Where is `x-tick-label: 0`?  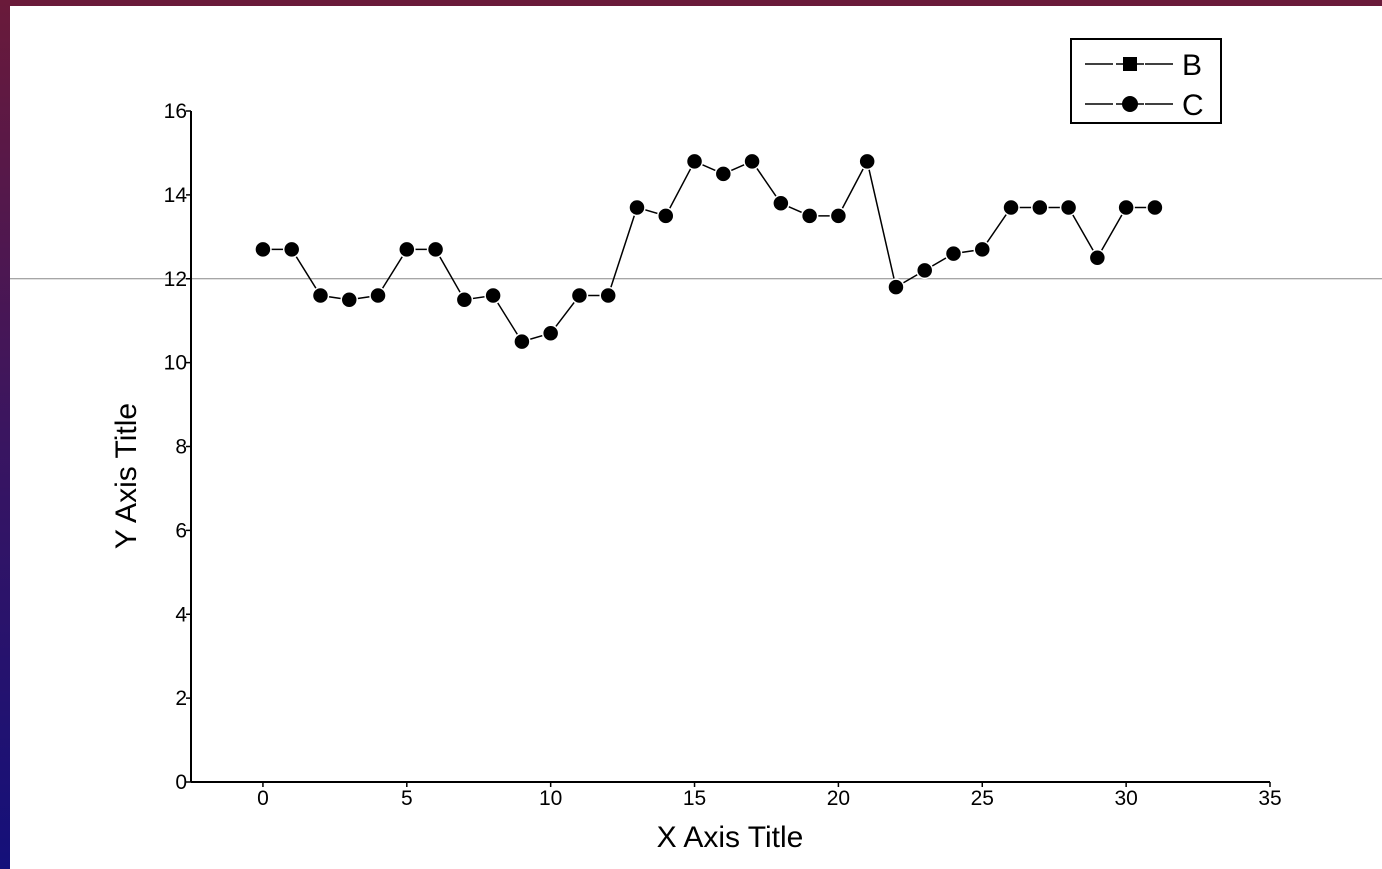 x-tick-label: 0 is located at coordinates (263, 798).